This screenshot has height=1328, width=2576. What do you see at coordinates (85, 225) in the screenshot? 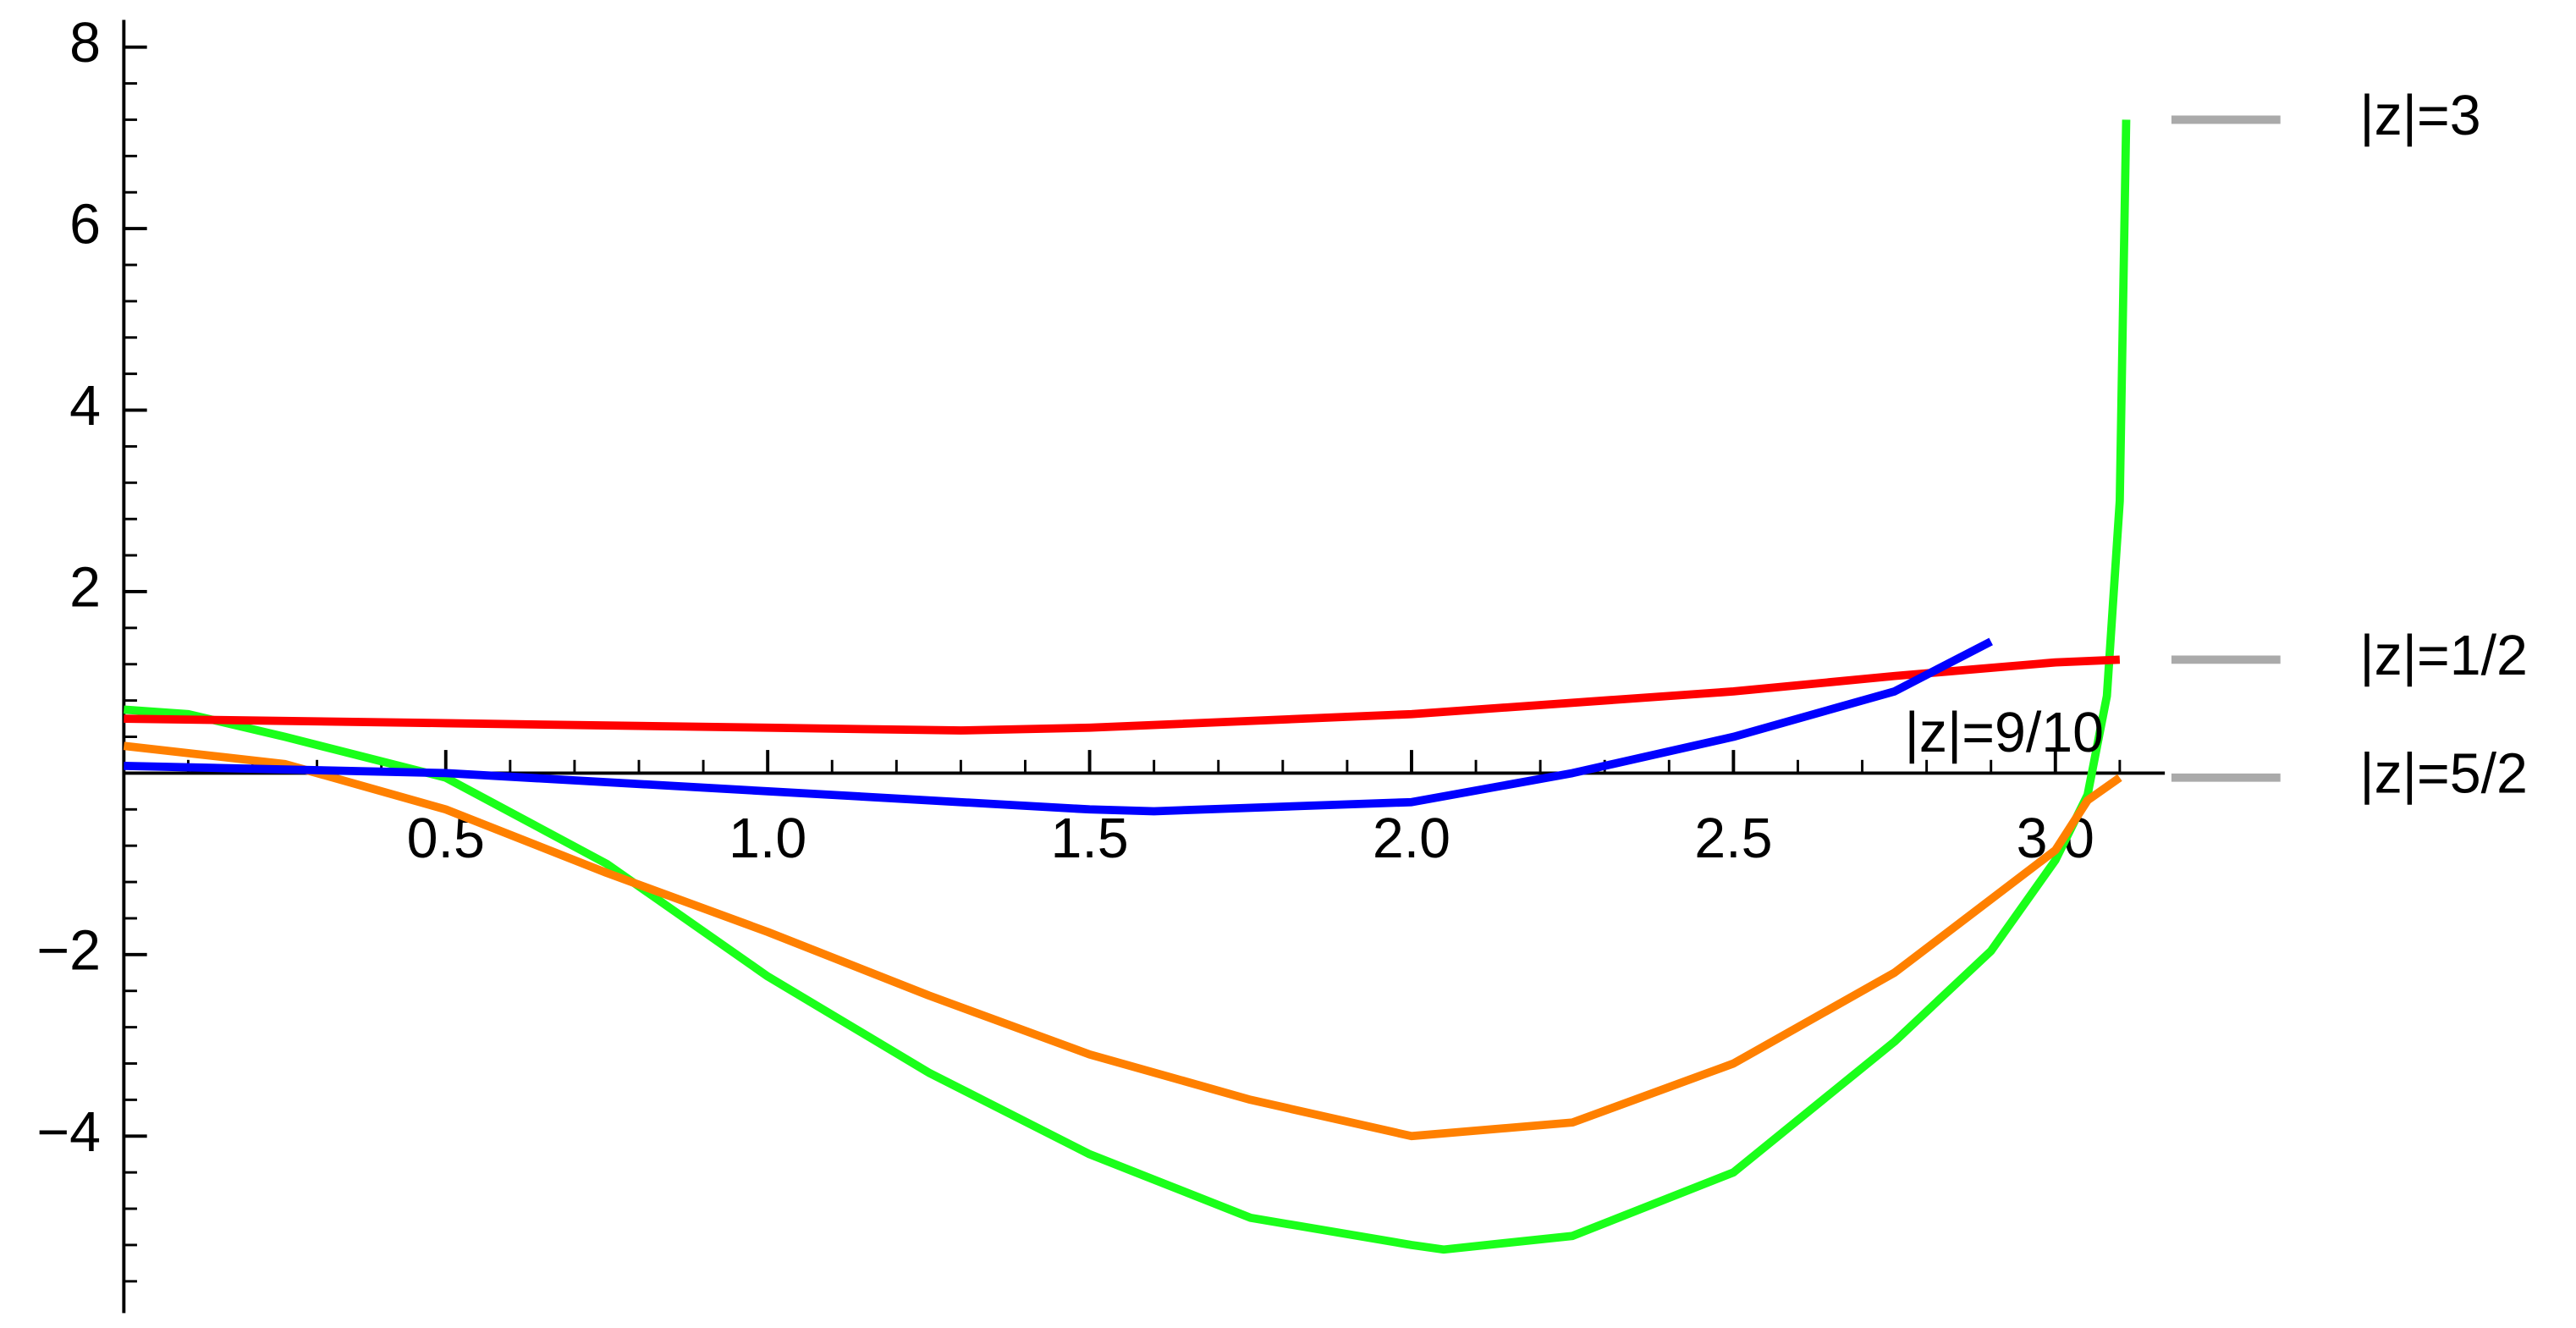
I see `y-tick-label: 6` at bounding box center [85, 225].